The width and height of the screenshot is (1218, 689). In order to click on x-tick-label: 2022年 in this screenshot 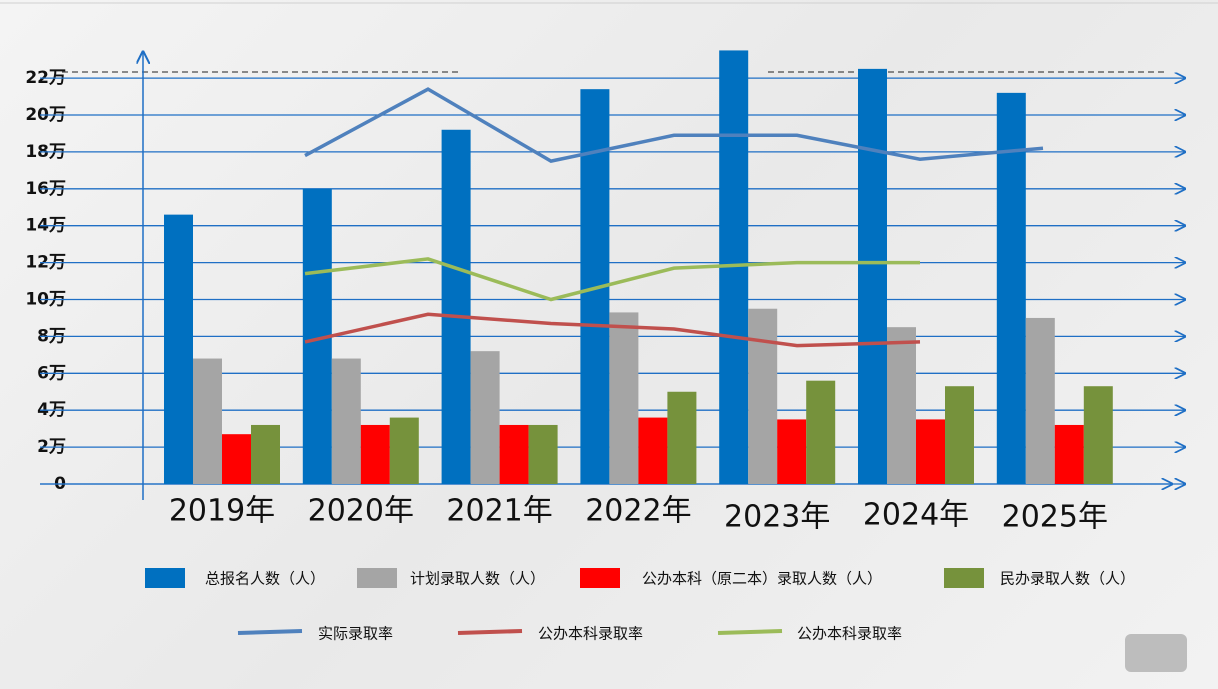, I will do `click(638, 511)`.